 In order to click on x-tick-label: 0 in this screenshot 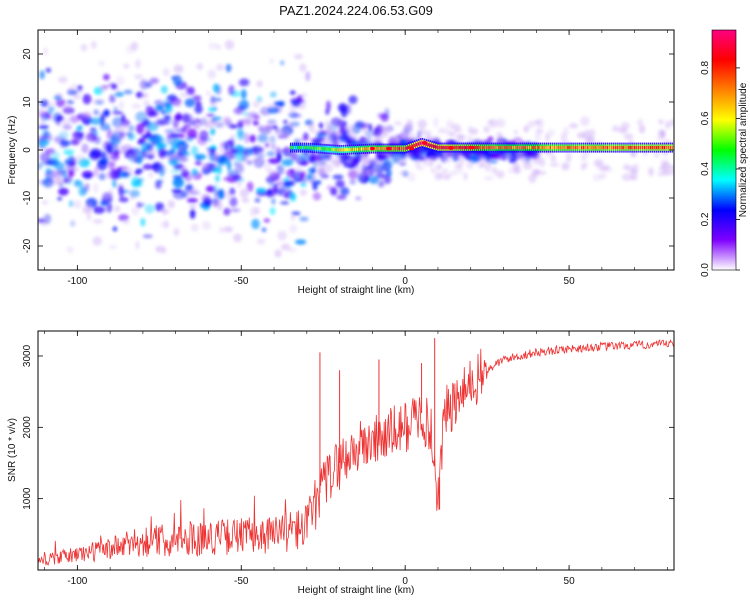, I will do `click(405, 581)`.